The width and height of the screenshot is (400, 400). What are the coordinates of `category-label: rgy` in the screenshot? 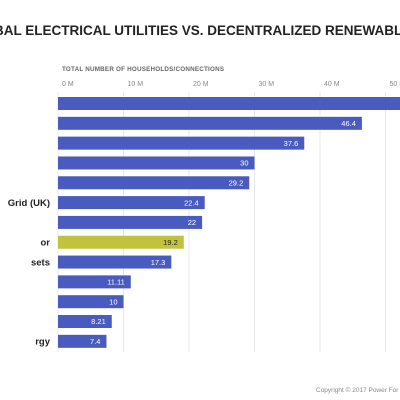 It's located at (43, 342).